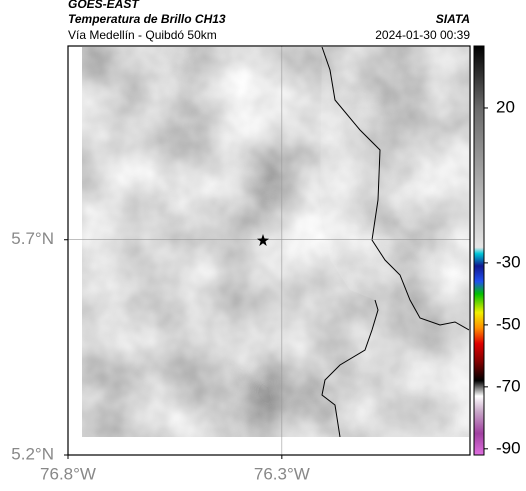  What do you see at coordinates (68, 473) in the screenshot?
I see `x-tick-label: 76.8°W` at bounding box center [68, 473].